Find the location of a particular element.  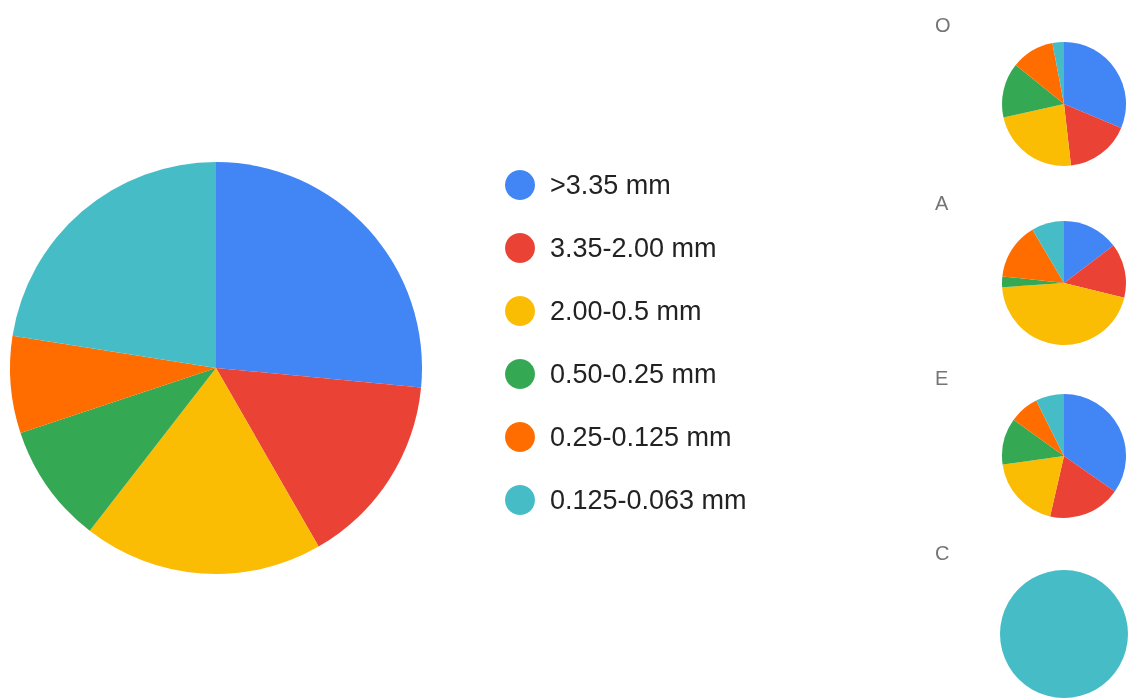

legend-label: >3.35 mm is located at coordinates (610, 185).